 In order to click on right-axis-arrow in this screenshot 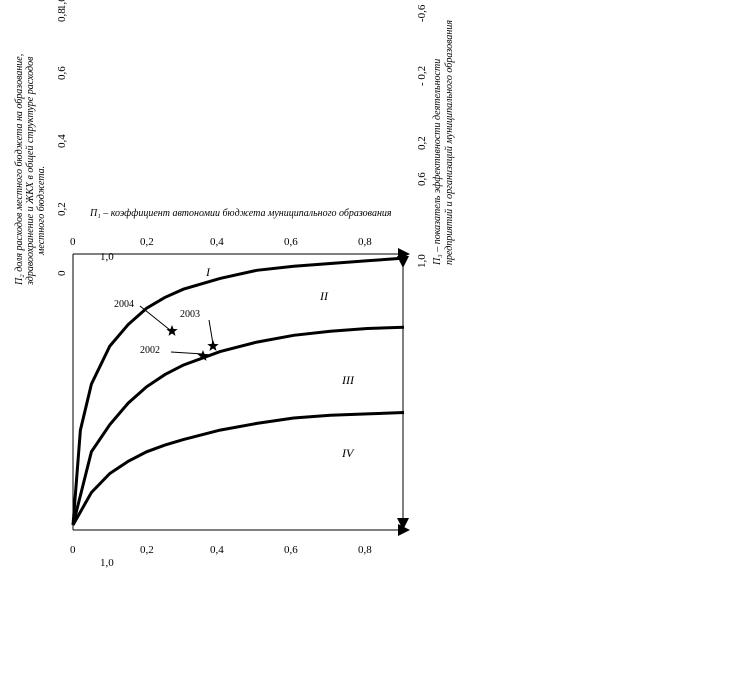, I will do `click(403, 524)`.